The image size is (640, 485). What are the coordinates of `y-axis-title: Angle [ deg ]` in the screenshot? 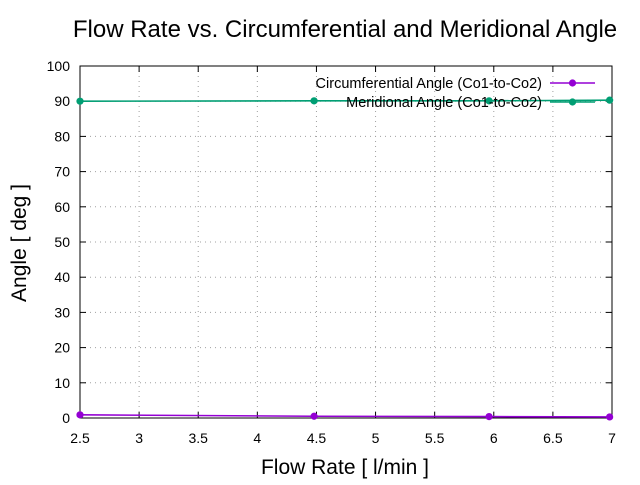 It's located at (19, 243).